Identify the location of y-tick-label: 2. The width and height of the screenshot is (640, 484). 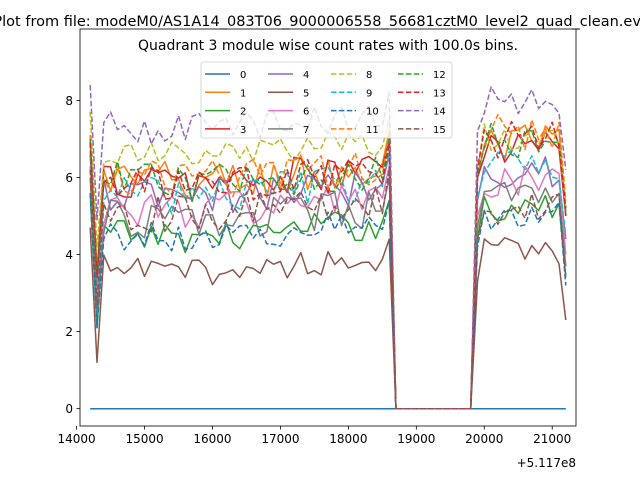
(69, 332).